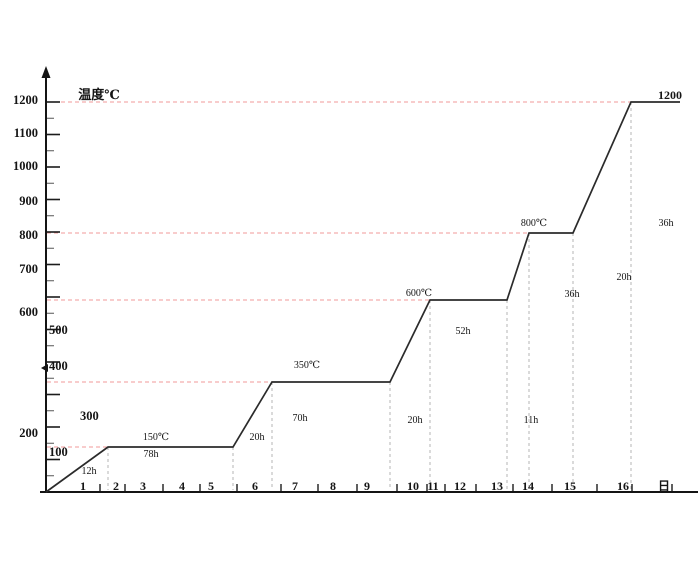 The width and height of the screenshot is (700, 584). I want to click on x-axis-day-label: 10, so click(413, 486).